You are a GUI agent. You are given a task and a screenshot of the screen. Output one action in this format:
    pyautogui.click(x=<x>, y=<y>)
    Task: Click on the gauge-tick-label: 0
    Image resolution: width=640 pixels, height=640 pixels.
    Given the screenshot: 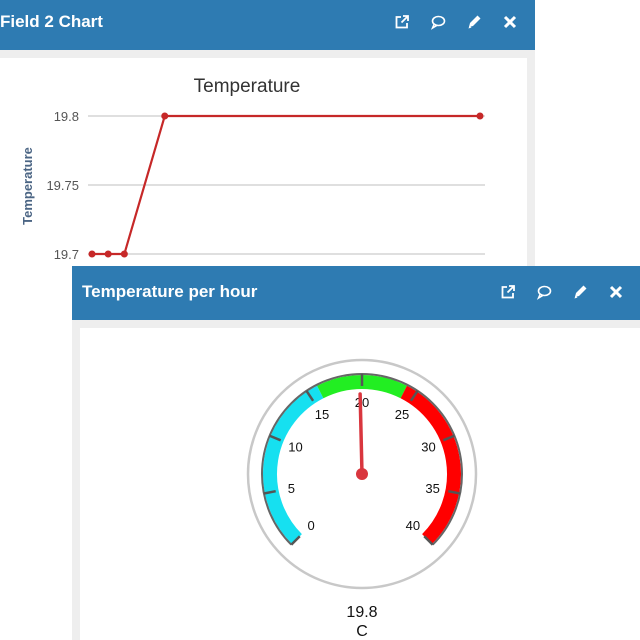 What is the action you would take?
    pyautogui.click(x=310, y=525)
    